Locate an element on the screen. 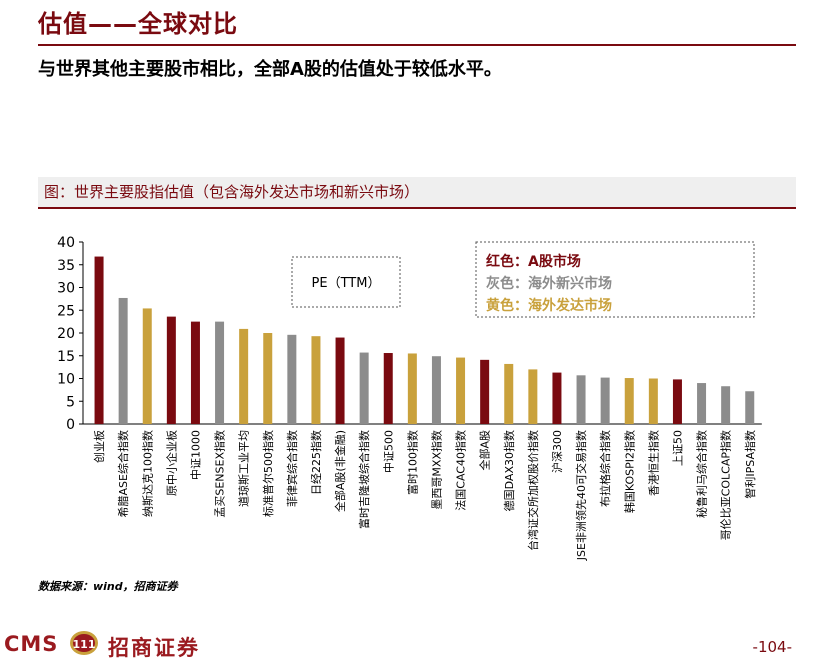  x-tick-label: 台湾证交所加权股价指数 is located at coordinates (533, 490).